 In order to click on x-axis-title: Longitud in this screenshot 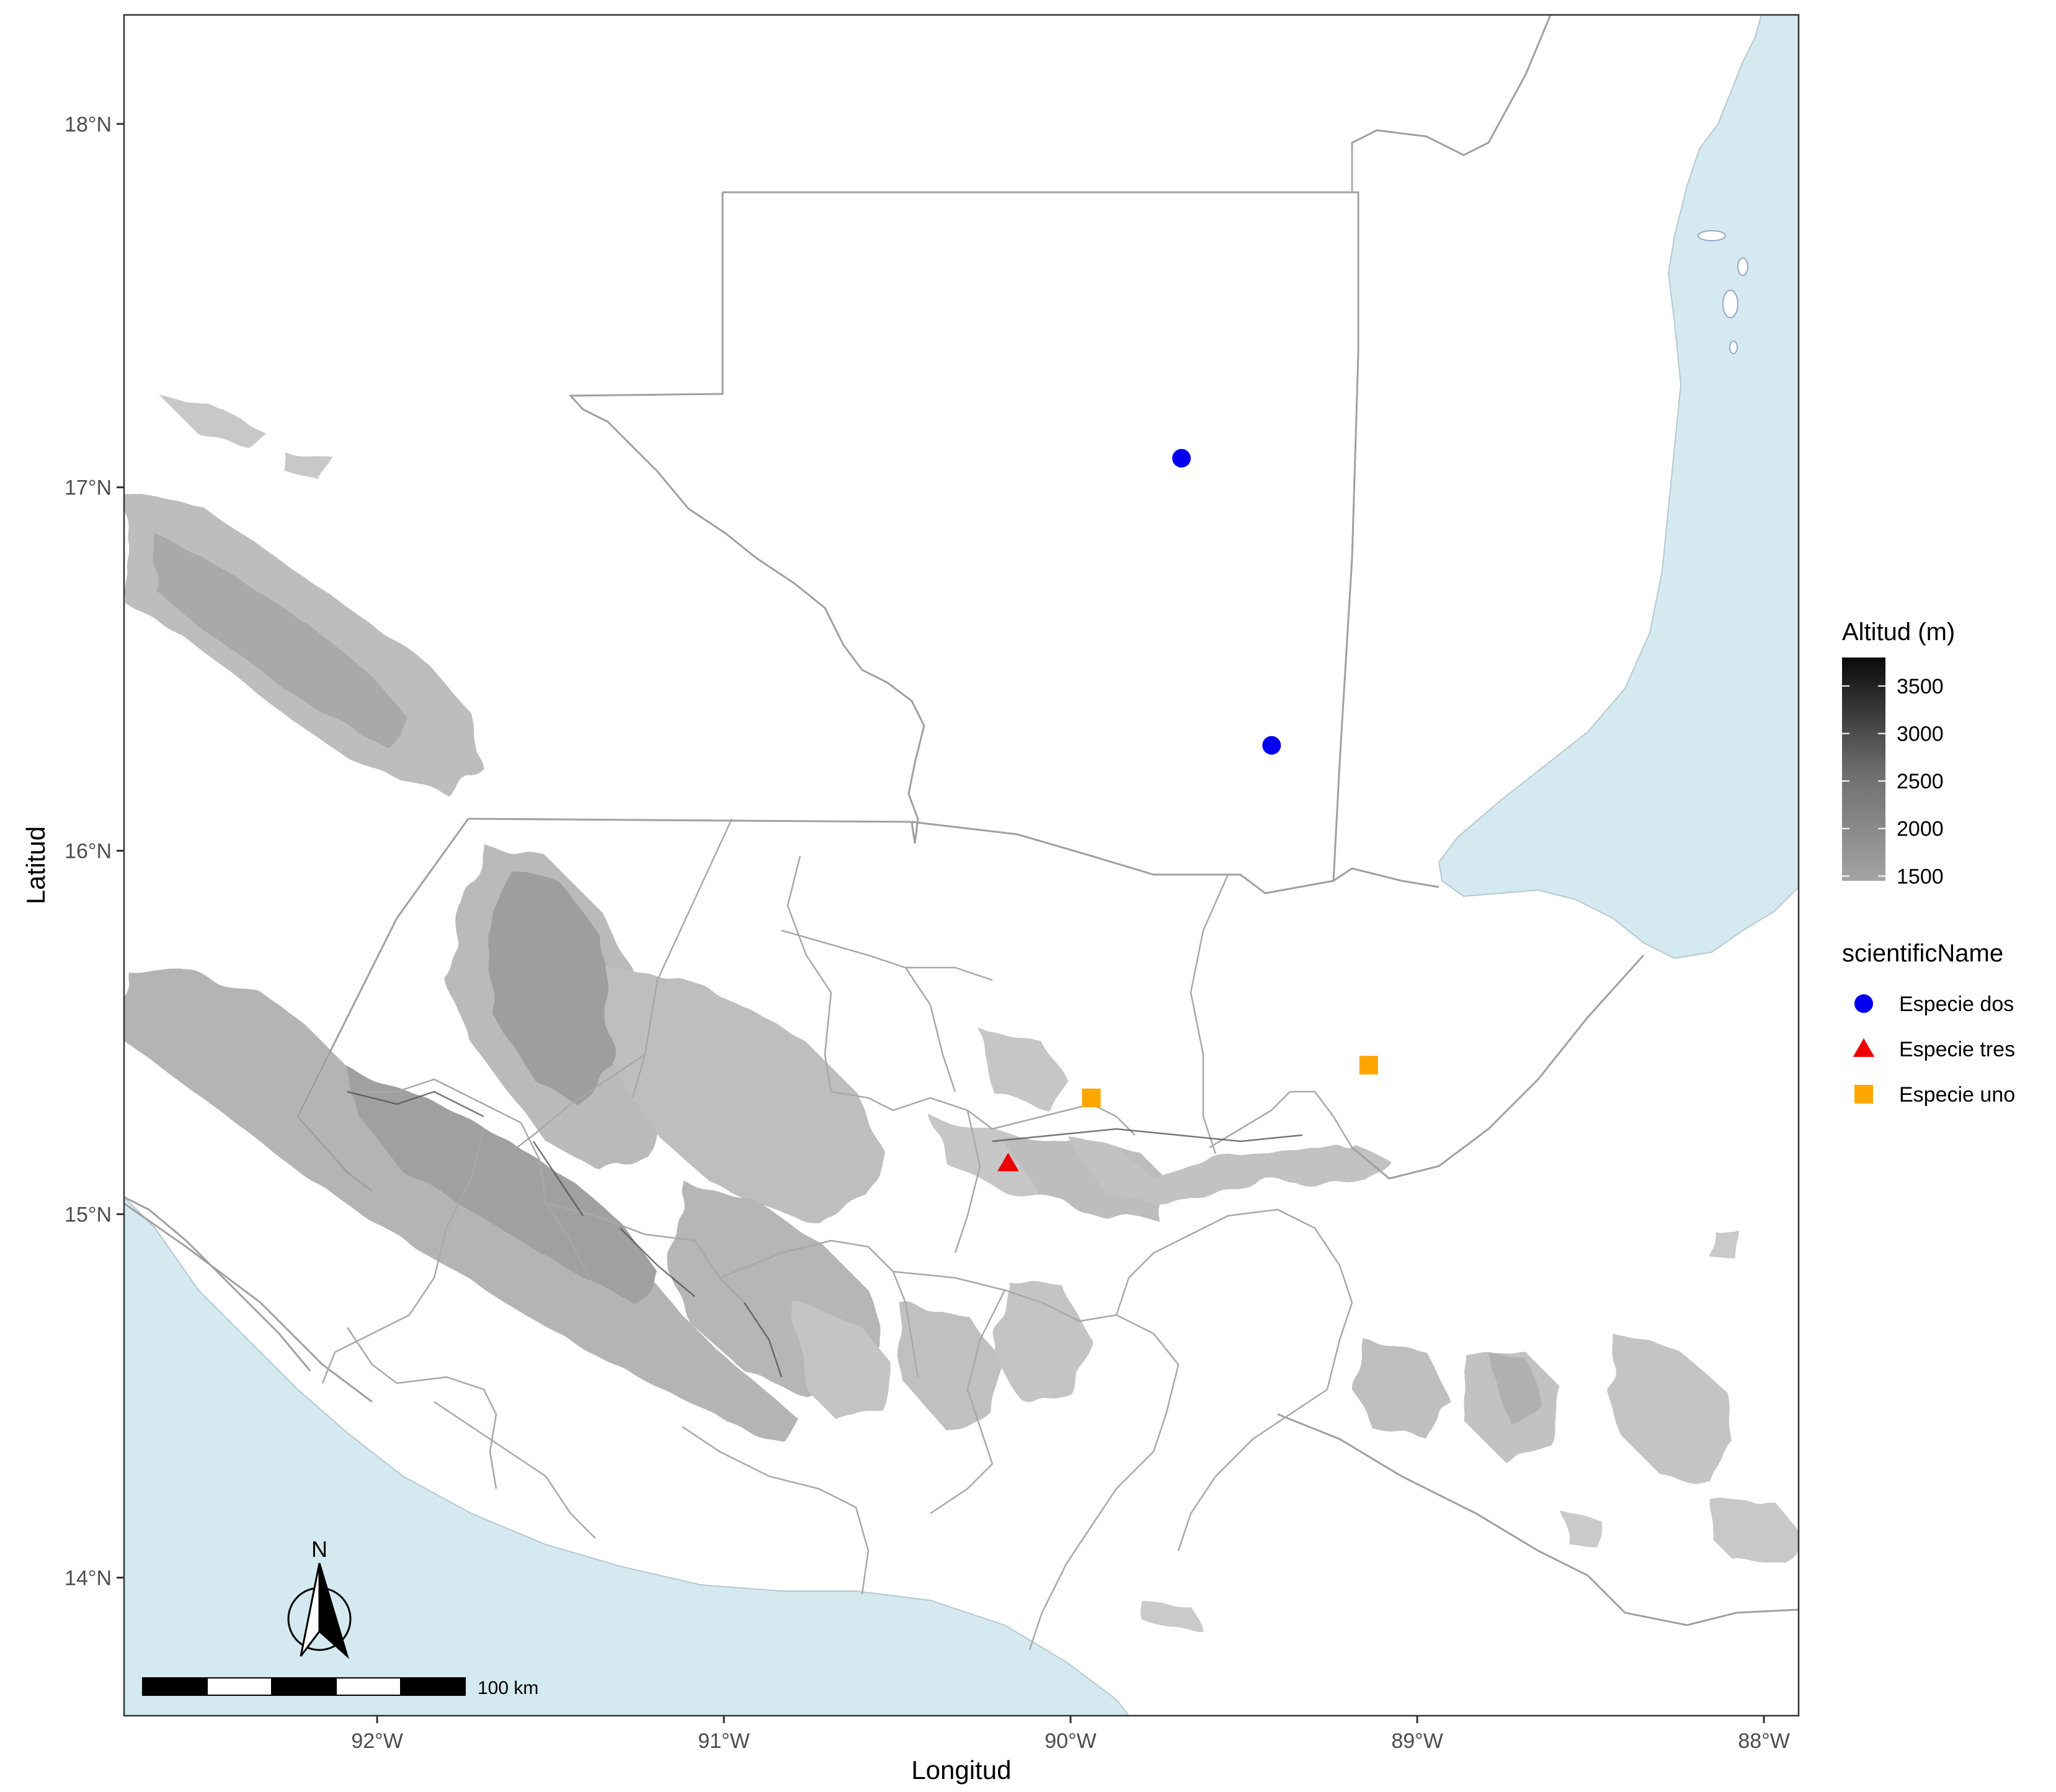, I will do `click(961, 1770)`.